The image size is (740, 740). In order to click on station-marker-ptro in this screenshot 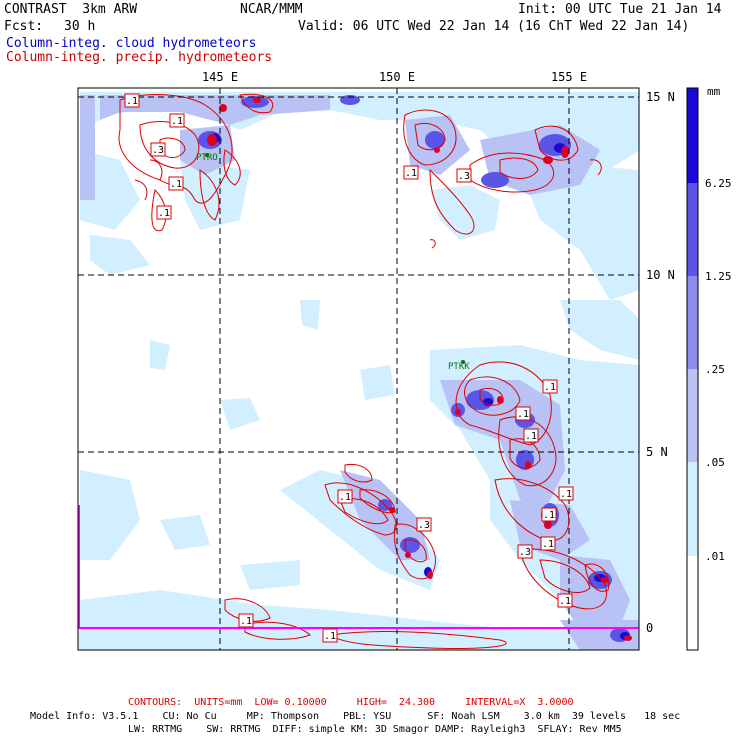, I will do `click(207, 155)`.